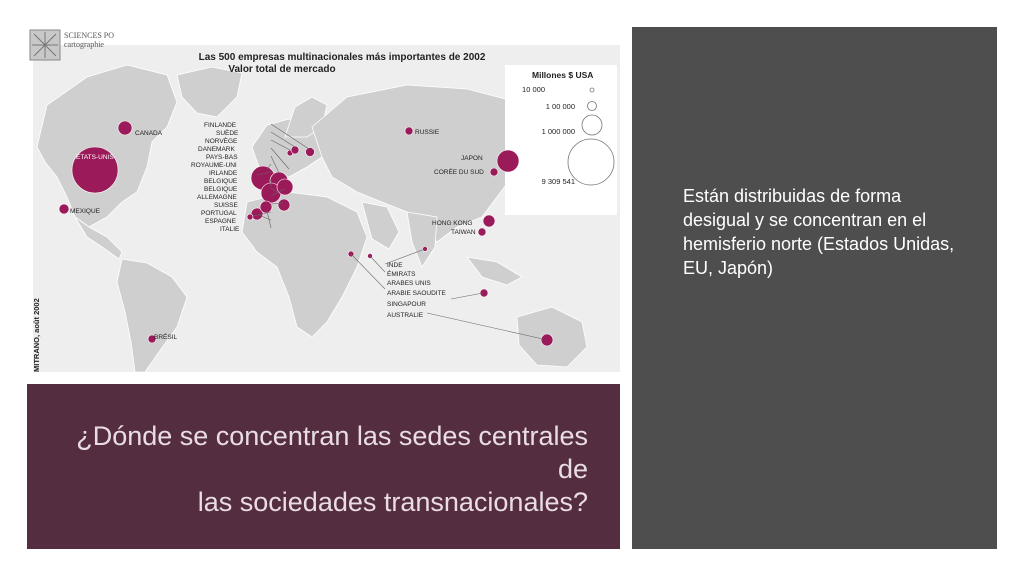 The image size is (1024, 576). Describe the element at coordinates (85, 211) in the screenshot. I see `label-mexique: MEXIQUE` at that location.